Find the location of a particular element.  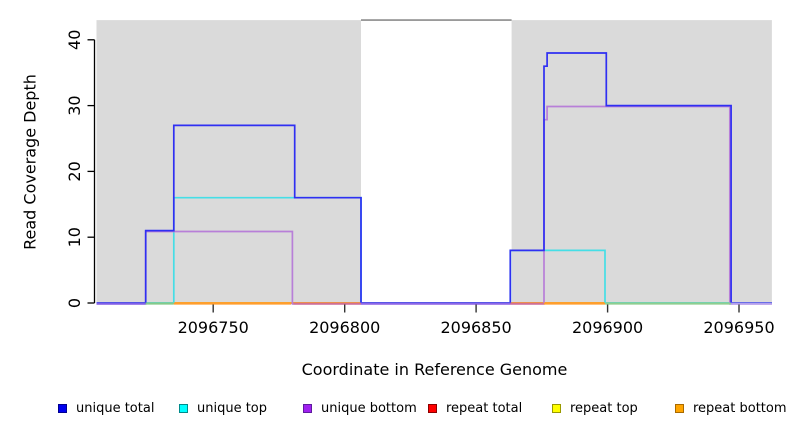

legend-swatch-repeat-bottom is located at coordinates (679, 408).